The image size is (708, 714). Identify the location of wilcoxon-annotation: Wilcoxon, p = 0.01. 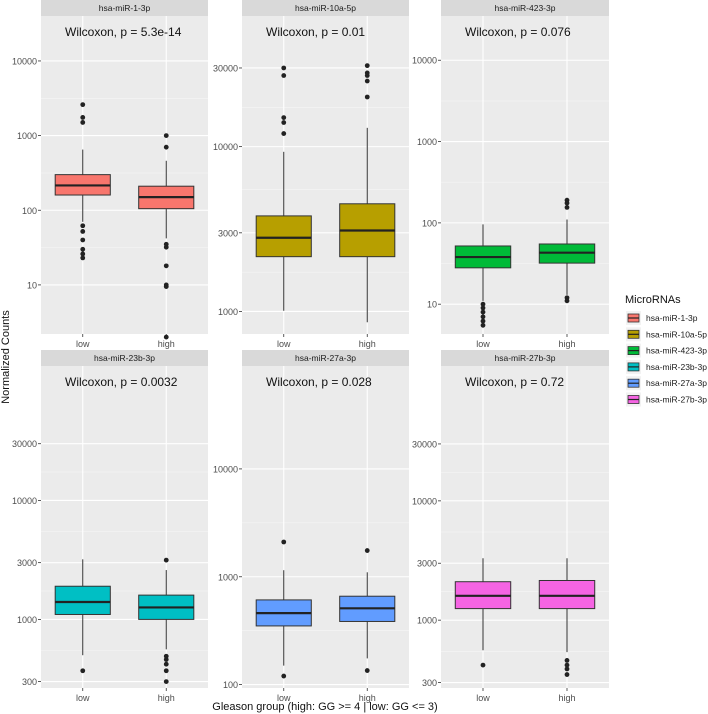
(315, 32).